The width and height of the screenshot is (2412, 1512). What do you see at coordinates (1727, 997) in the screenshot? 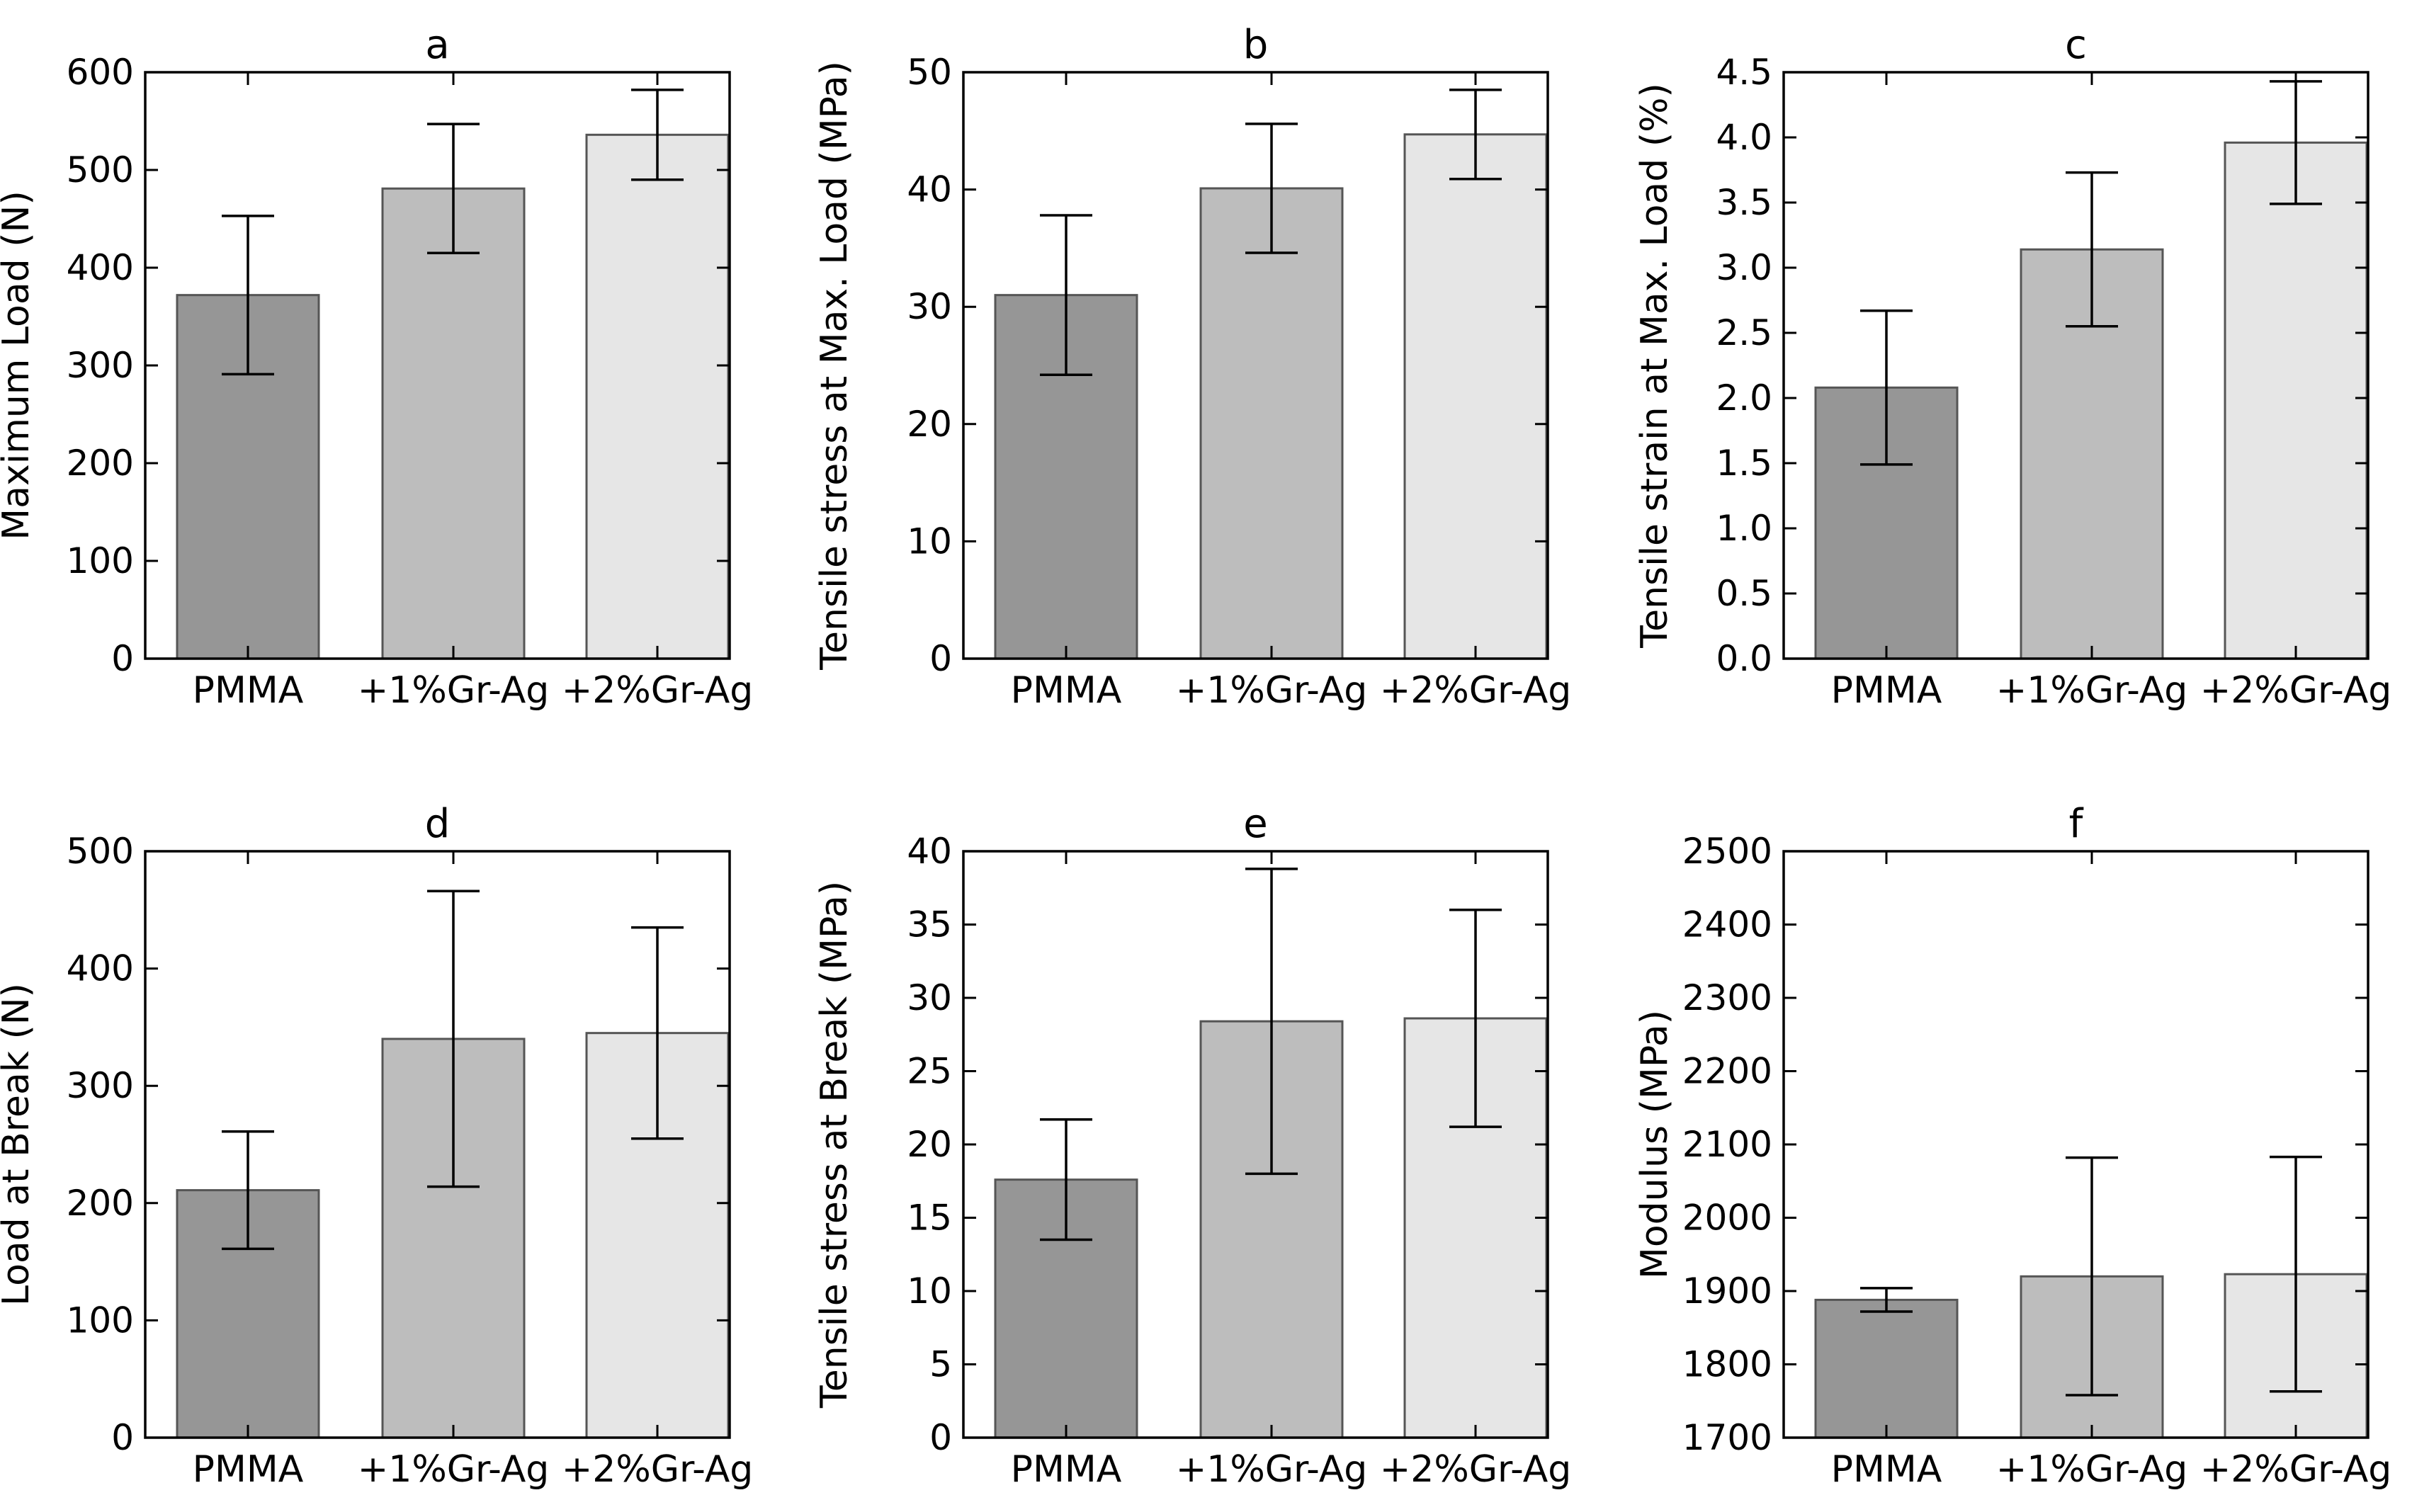
I see `y-tick-label: 2300` at bounding box center [1727, 997].